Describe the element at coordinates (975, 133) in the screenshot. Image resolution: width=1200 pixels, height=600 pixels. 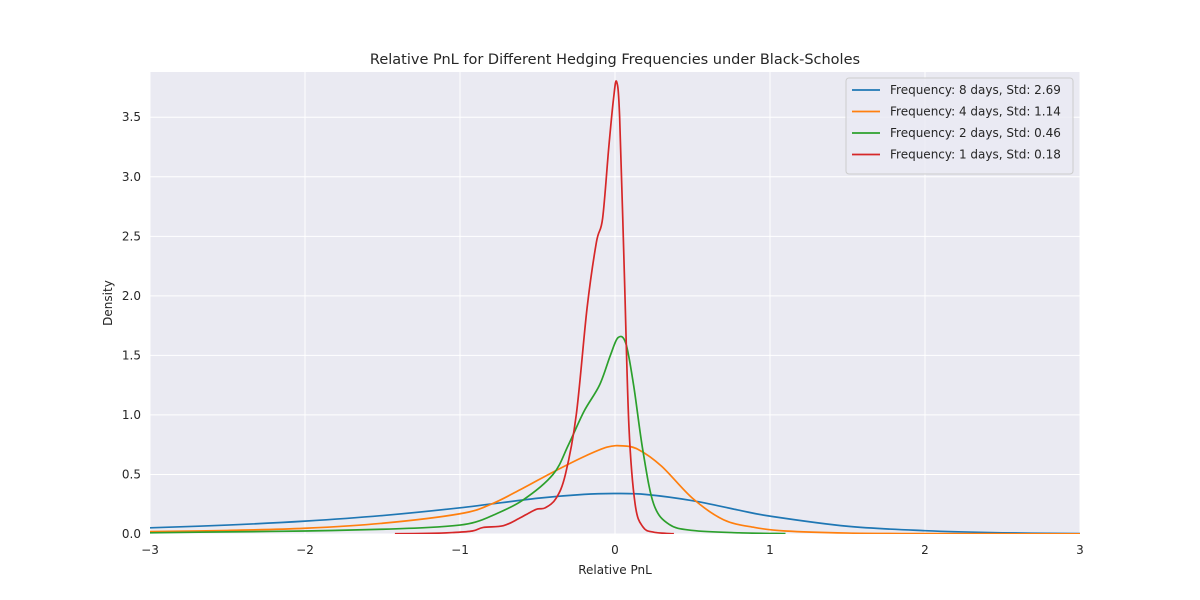
I see `legend-label-3: Frequency: 2 days, Std: 0.46` at that location.